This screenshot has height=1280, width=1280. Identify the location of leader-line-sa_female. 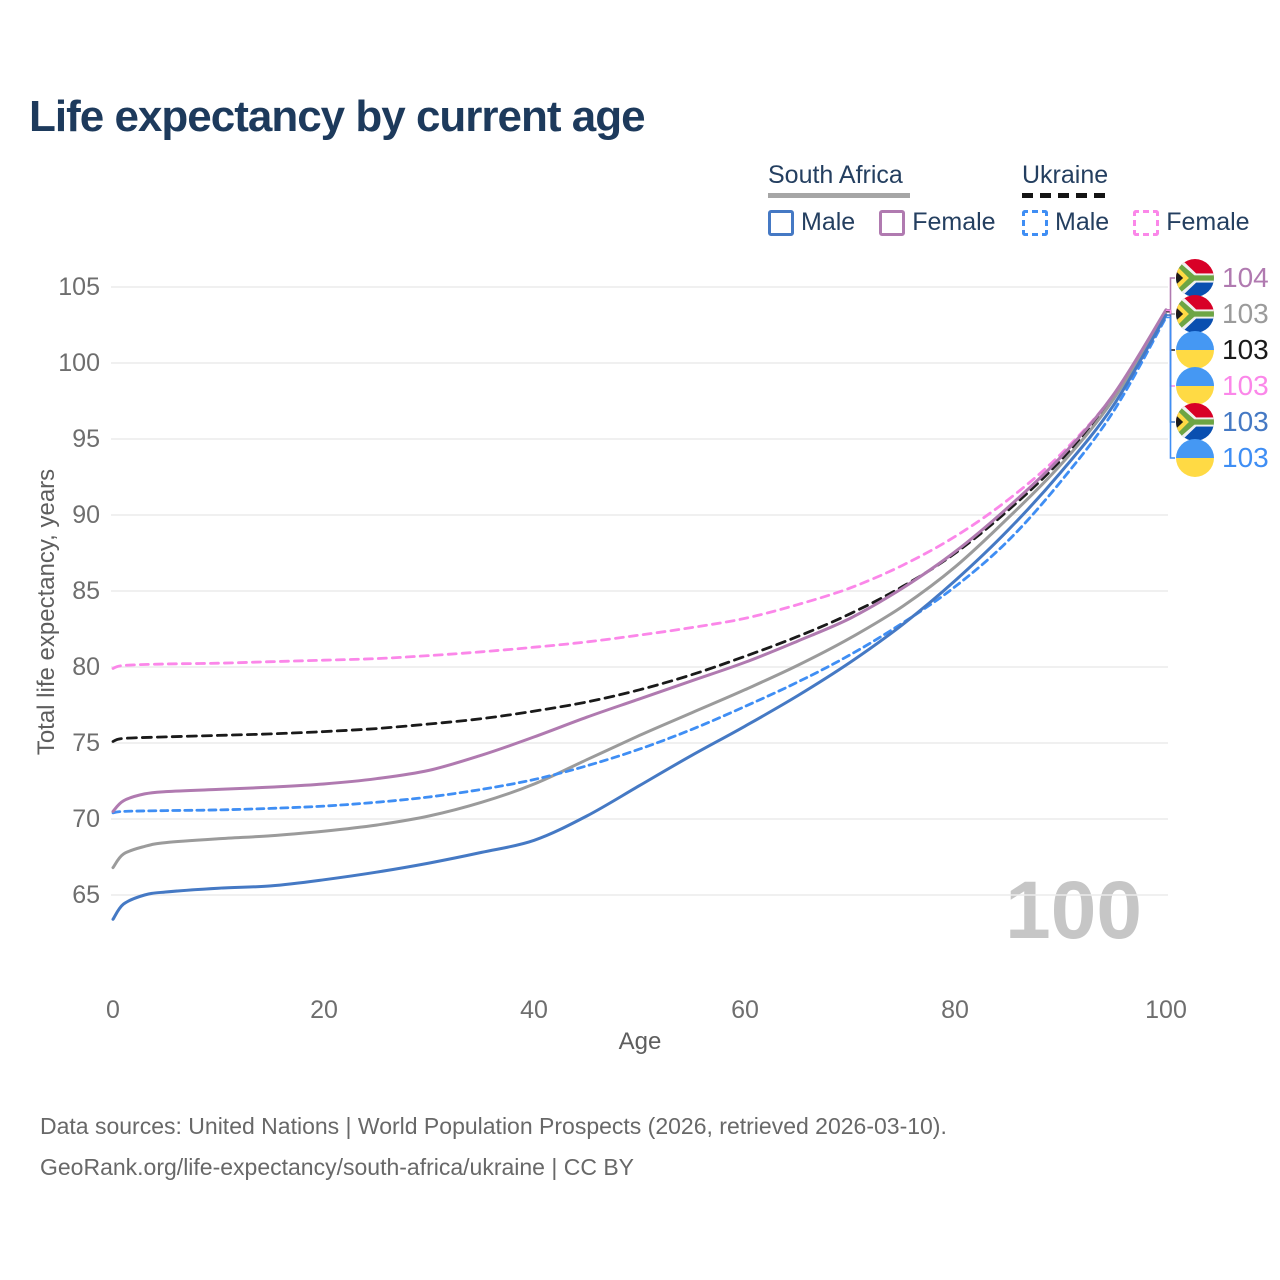
(1170, 294).